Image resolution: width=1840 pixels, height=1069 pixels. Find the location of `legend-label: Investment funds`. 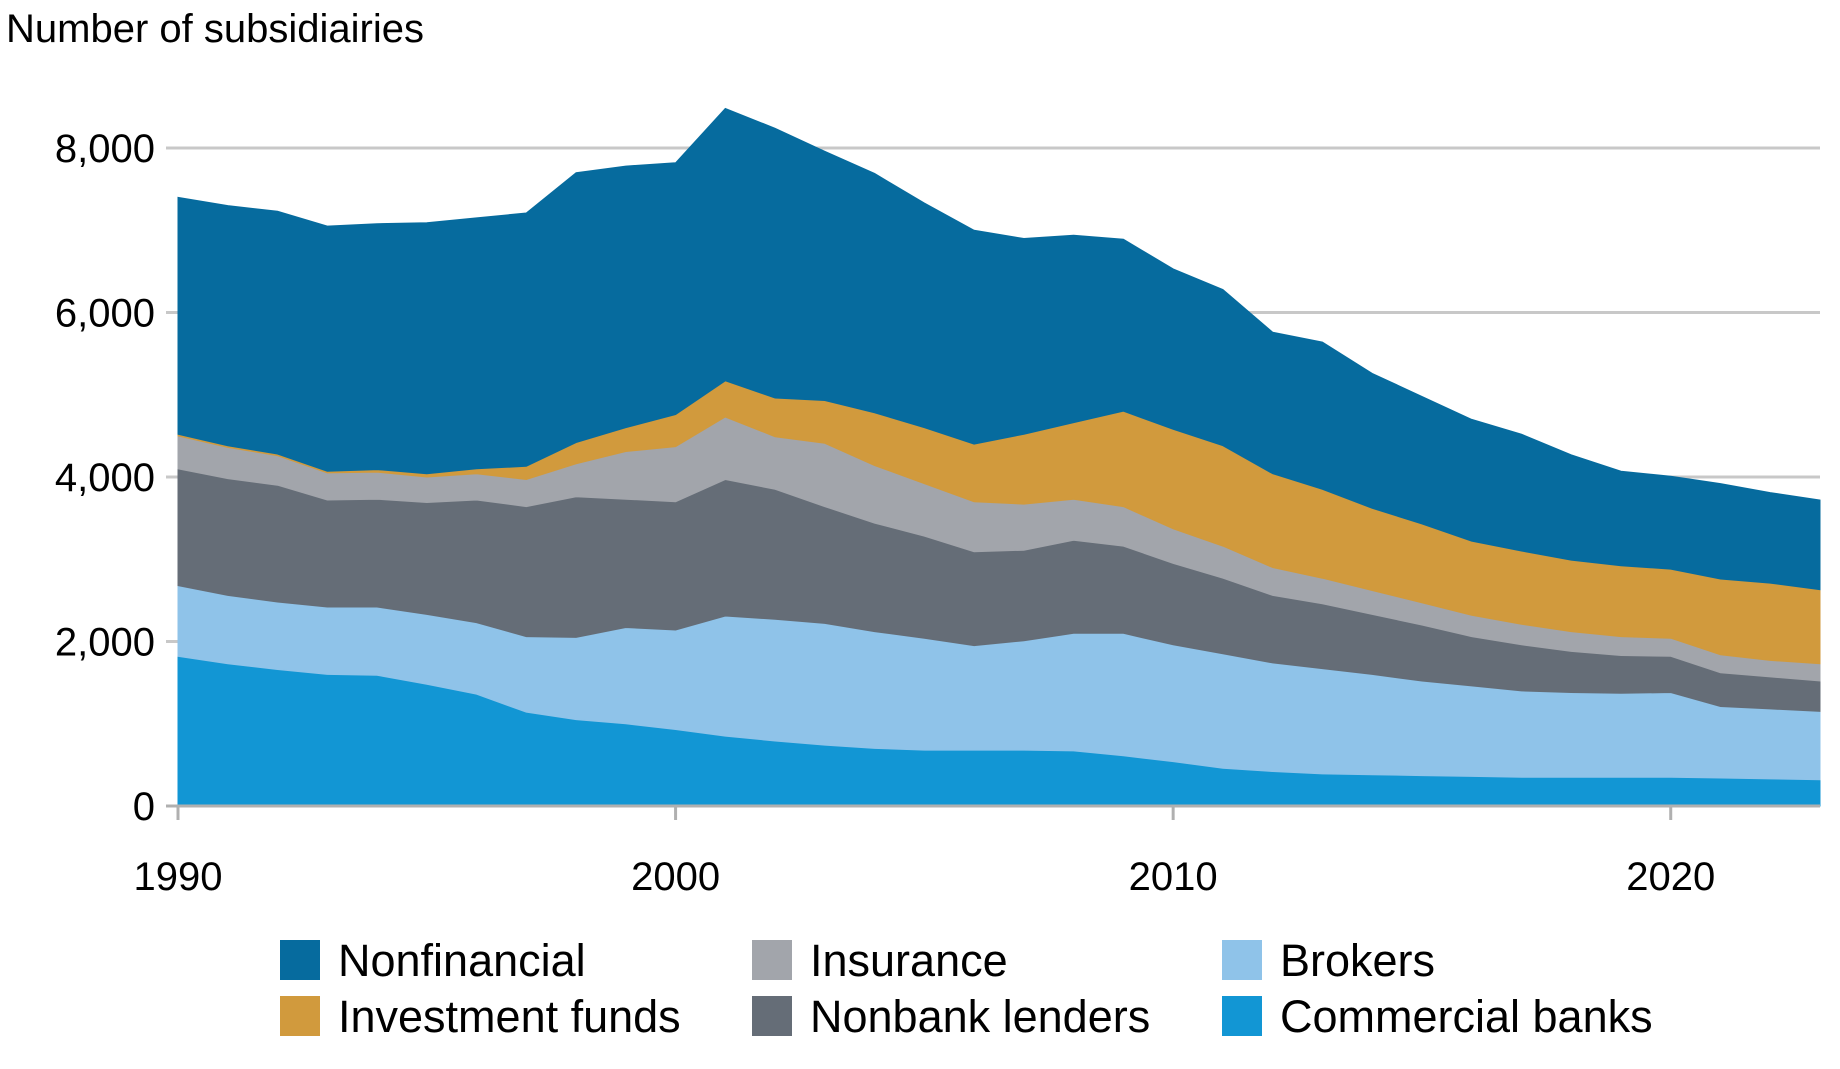

legend-label: Investment funds is located at coordinates (509, 1016).